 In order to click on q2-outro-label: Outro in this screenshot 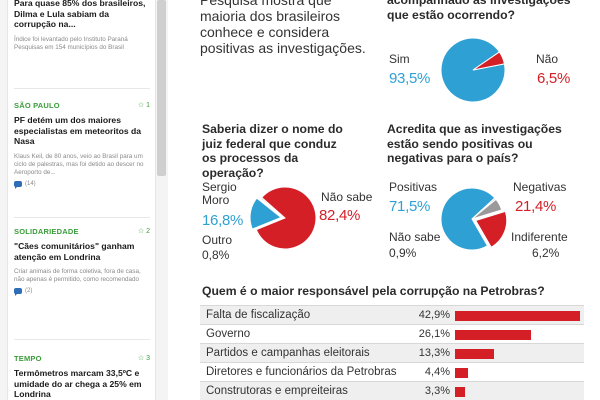, I will do `click(217, 240)`.